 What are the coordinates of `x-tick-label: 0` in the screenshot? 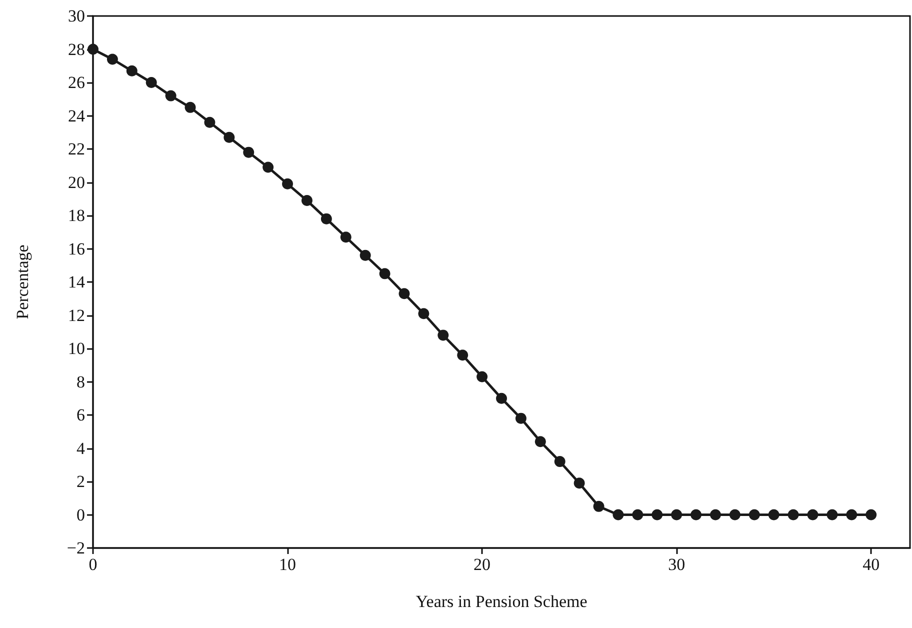 It's located at (93, 564).